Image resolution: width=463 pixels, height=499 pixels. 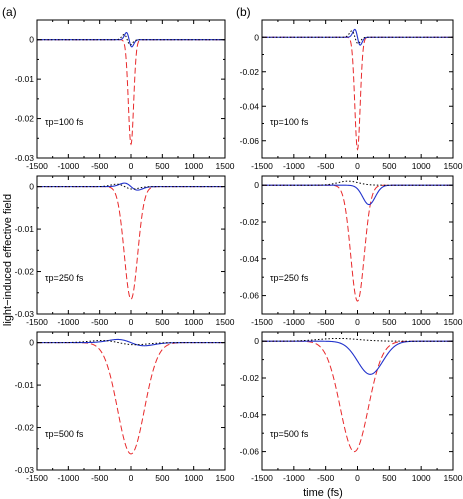 I want to click on column-label-a: (a), so click(x=9, y=12).